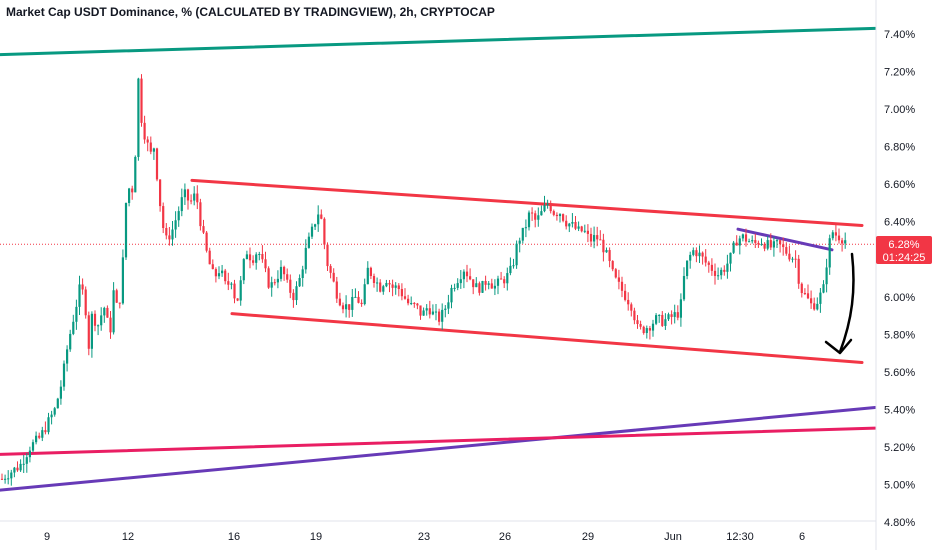 Image resolution: width=932 pixels, height=550 pixels. I want to click on trendline-teal-resistance, so click(438, 41).